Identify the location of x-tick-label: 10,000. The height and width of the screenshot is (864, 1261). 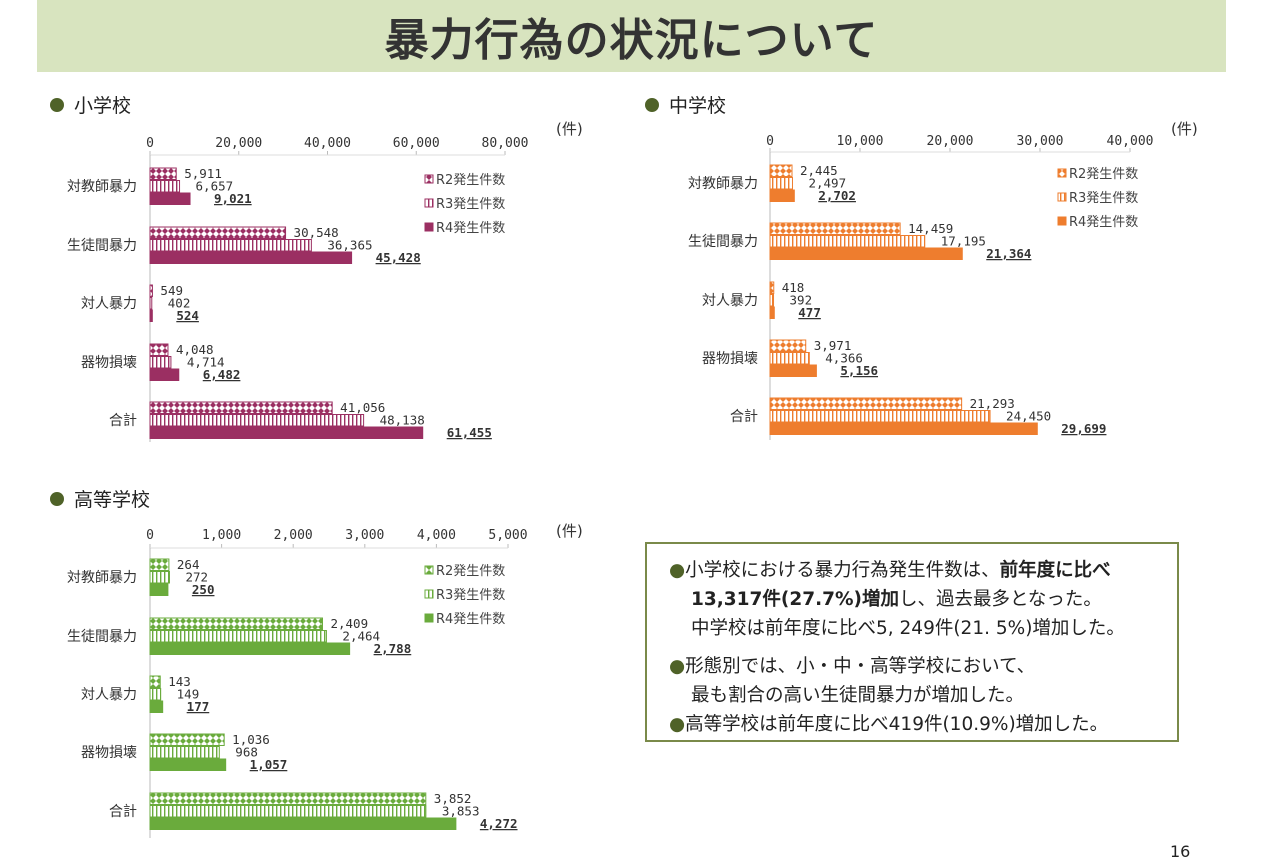
(860, 141).